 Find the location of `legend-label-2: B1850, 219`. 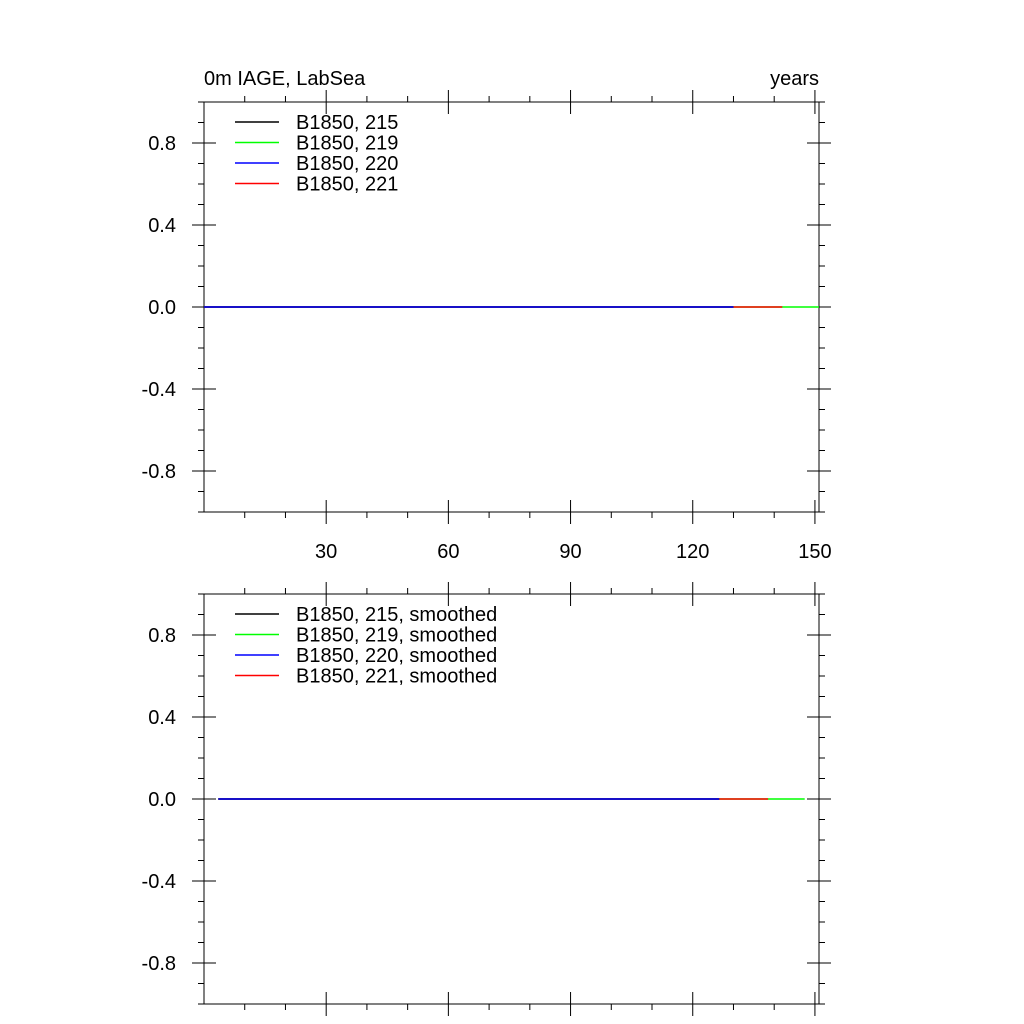

legend-label-2: B1850, 219 is located at coordinates (347, 144).